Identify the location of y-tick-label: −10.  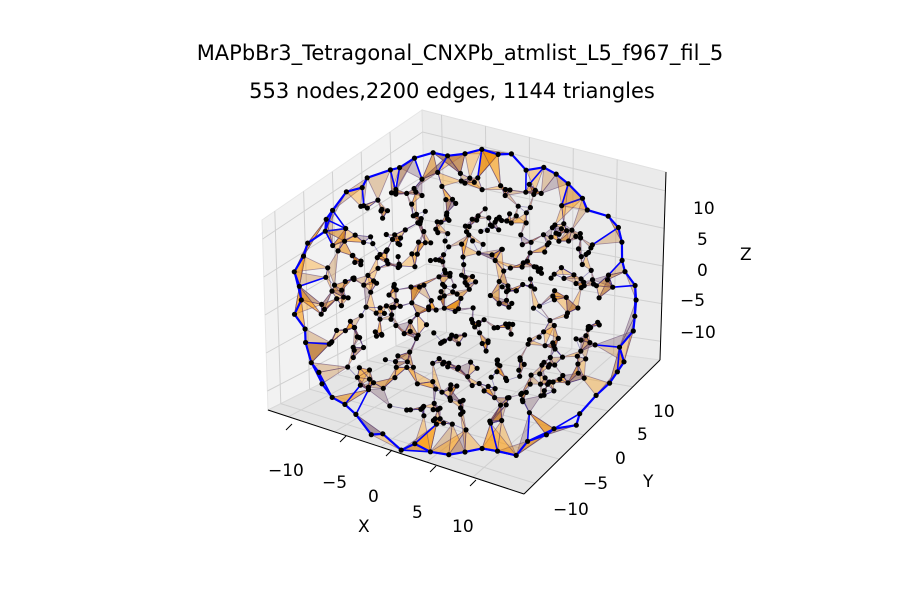
(571, 510).